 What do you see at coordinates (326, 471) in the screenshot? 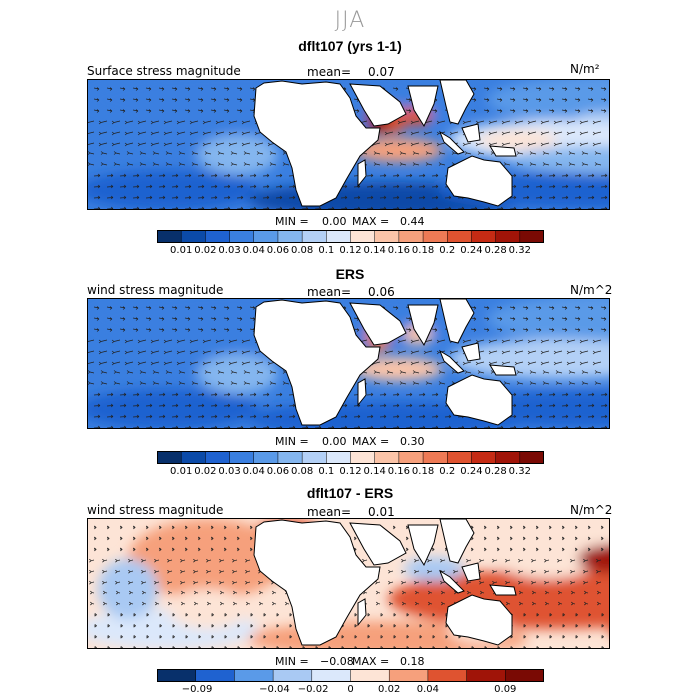
I see `colorbar-tick-label: 0.1` at bounding box center [326, 471].